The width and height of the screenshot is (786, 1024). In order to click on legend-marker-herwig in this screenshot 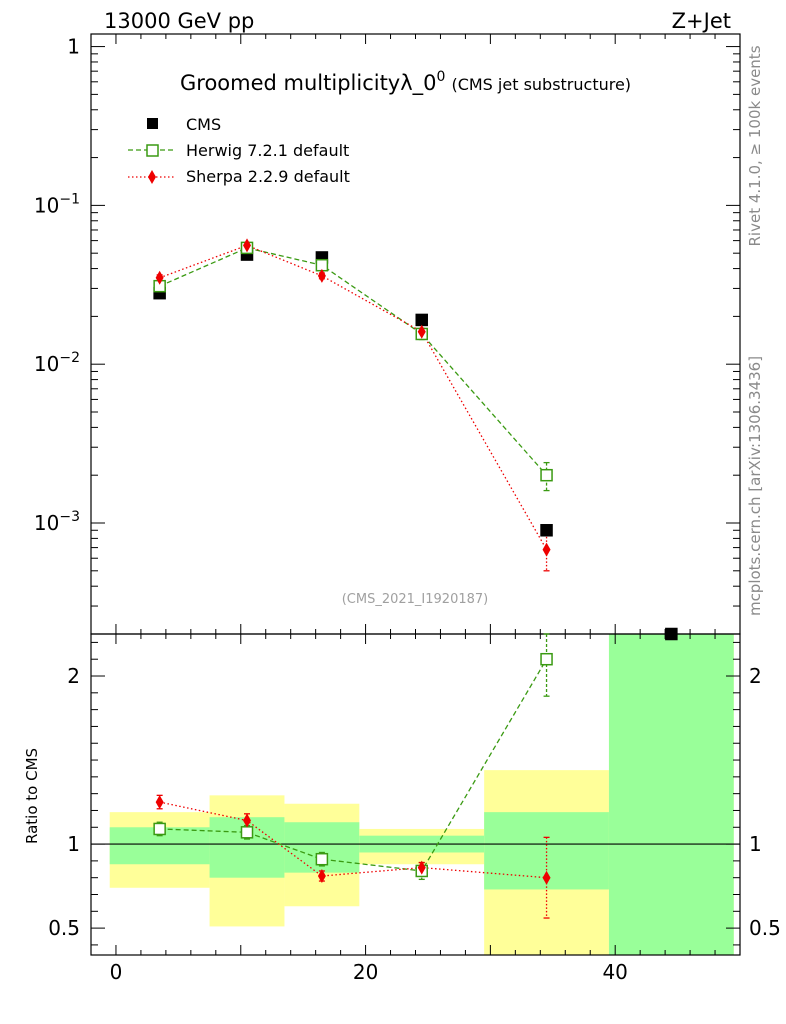, I will do `click(152, 150)`.